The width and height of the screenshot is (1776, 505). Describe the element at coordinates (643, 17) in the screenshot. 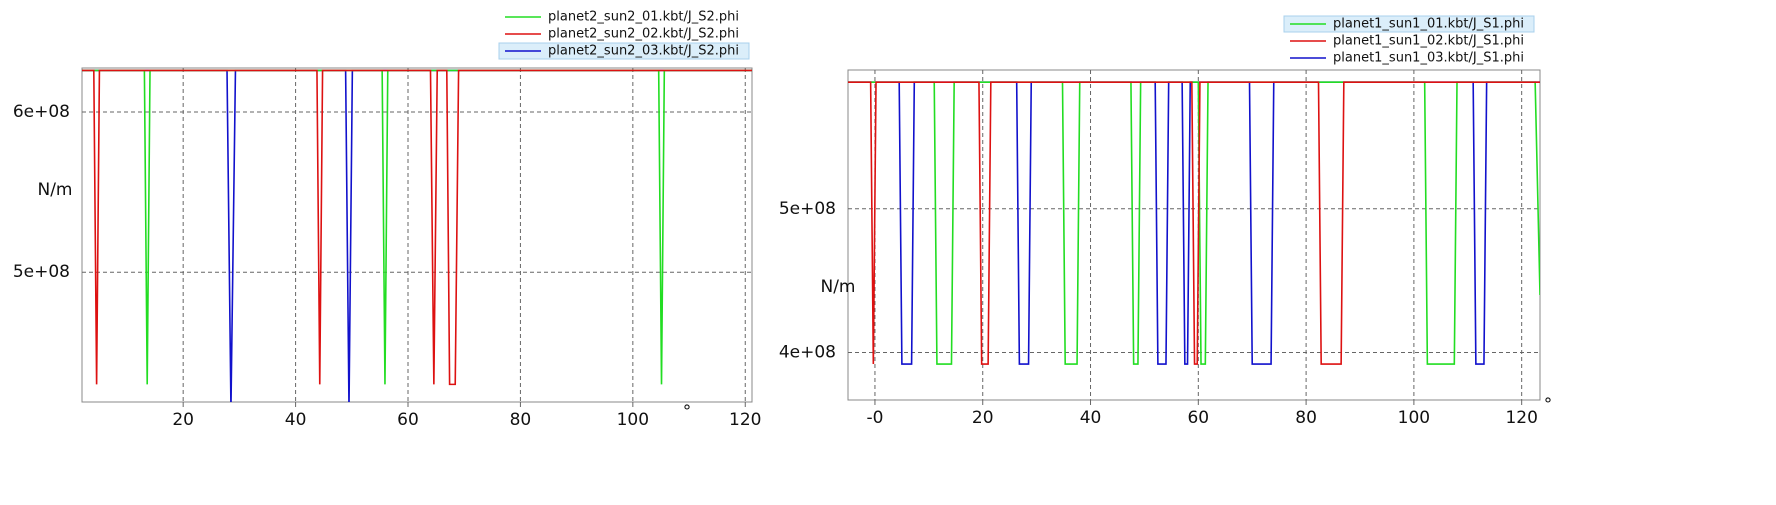

I see `legend-label: planet2_sun2_01.kbt/J_S2.phi` at that location.